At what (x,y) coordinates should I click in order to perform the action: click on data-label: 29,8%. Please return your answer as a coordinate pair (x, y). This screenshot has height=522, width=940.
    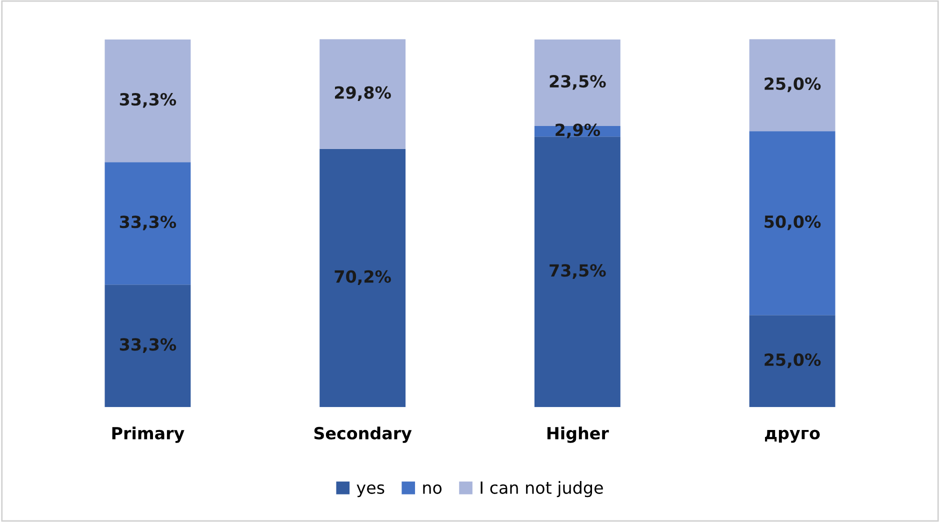
    Looking at the image, I should click on (362, 93).